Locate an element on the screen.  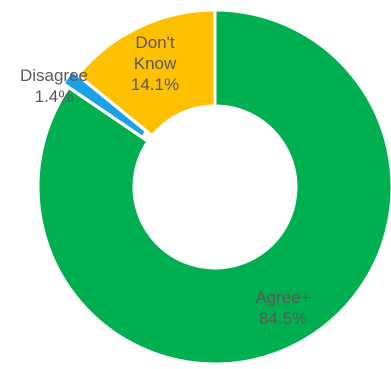
data-label-line: Agree+ is located at coordinates (282, 297).